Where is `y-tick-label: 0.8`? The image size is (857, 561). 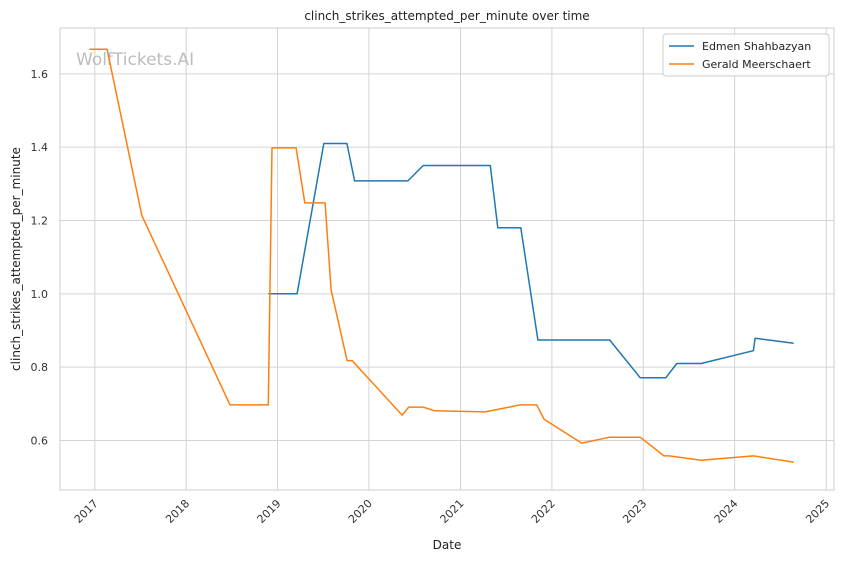 y-tick-label: 0.8 is located at coordinates (40, 367).